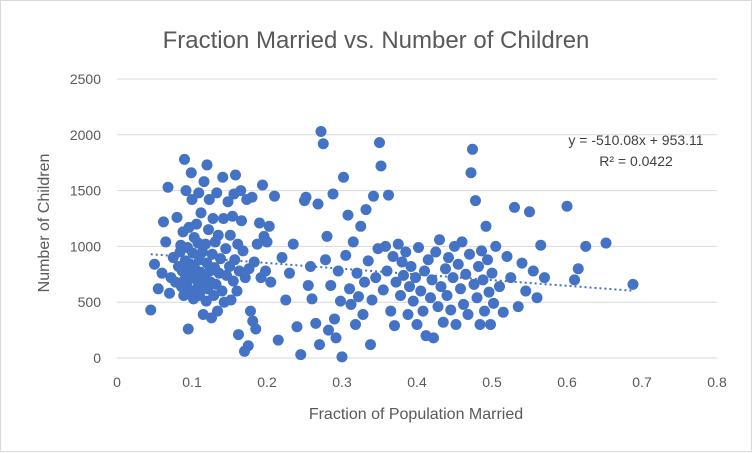 This screenshot has height=453, width=752. Describe the element at coordinates (267, 382) in the screenshot. I see `x-tick-label: 0.2` at that location.